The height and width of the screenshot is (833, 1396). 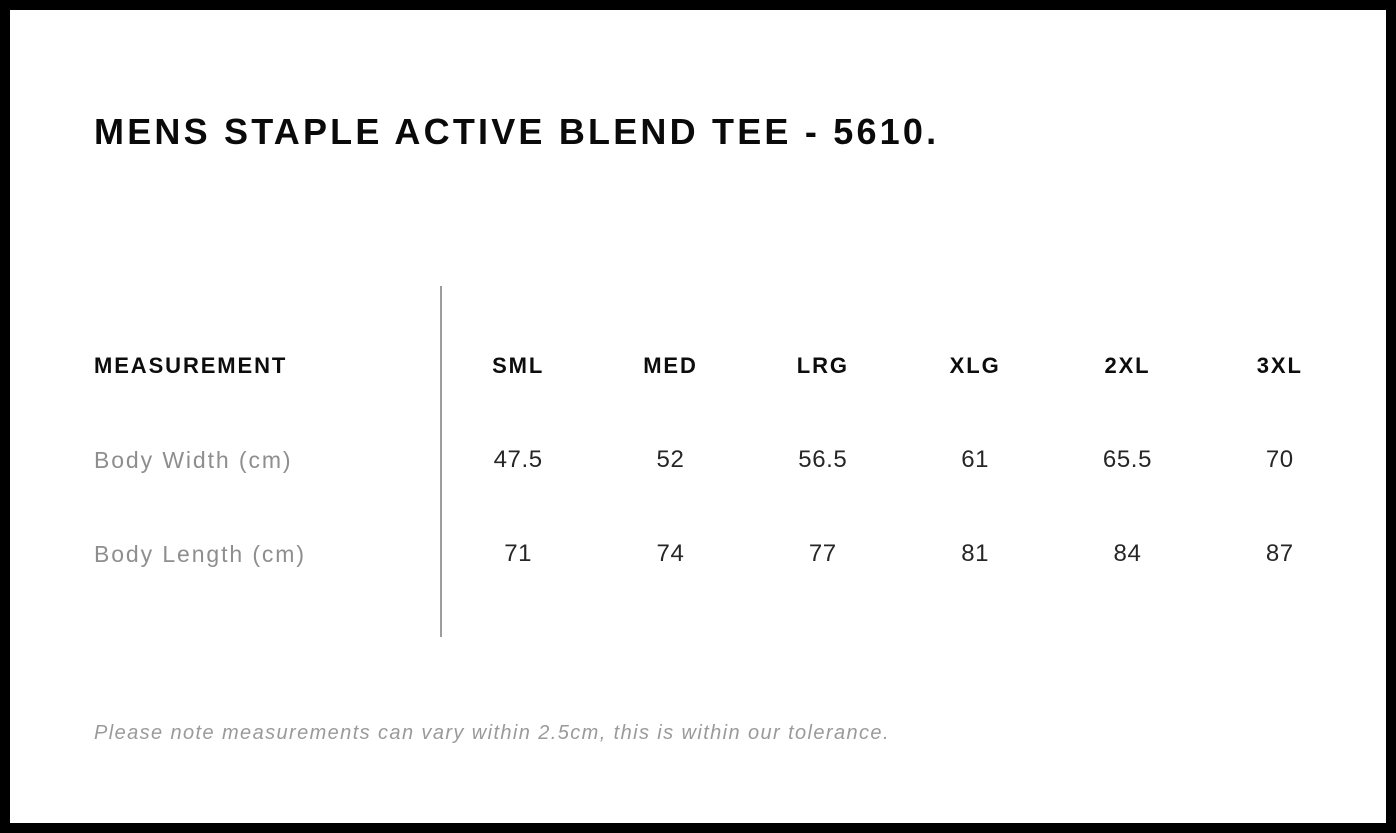 What do you see at coordinates (822, 553) in the screenshot?
I see `cell-body-length-lrg: 77` at bounding box center [822, 553].